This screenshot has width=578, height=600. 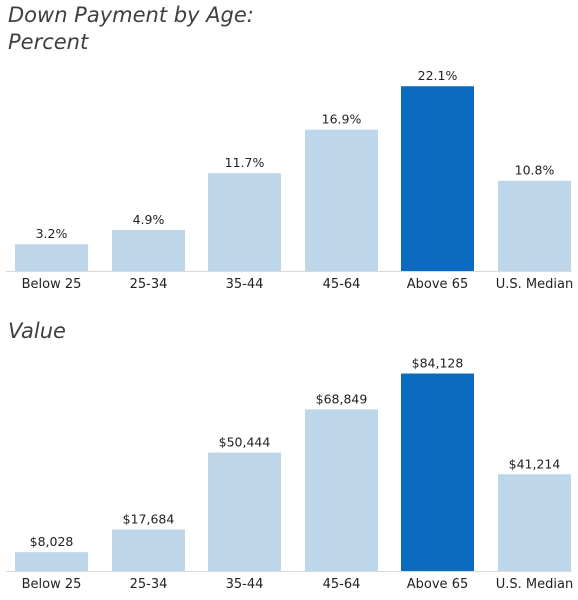 What do you see at coordinates (245, 442) in the screenshot?
I see `data-label: $50,444` at bounding box center [245, 442].